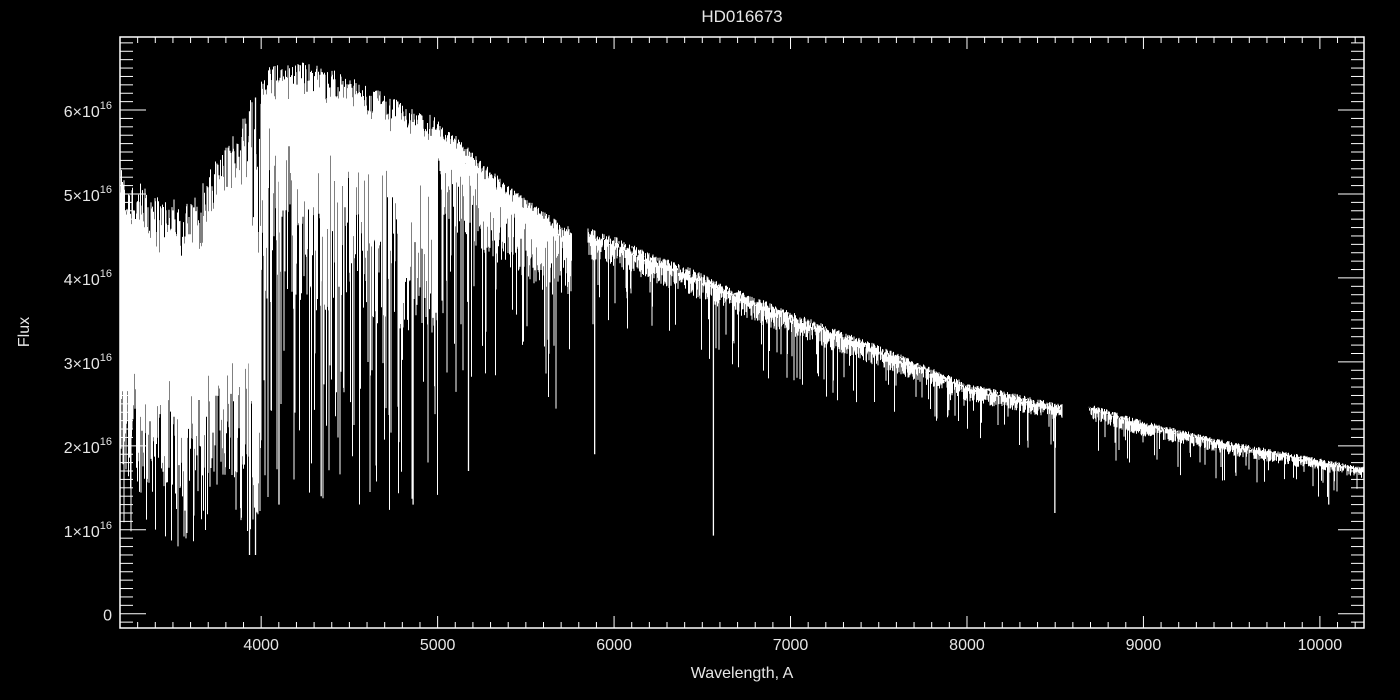  Describe the element at coordinates (88, 110) in the screenshot. I see `y-tick-label: 6×10¹⁶` at that location.